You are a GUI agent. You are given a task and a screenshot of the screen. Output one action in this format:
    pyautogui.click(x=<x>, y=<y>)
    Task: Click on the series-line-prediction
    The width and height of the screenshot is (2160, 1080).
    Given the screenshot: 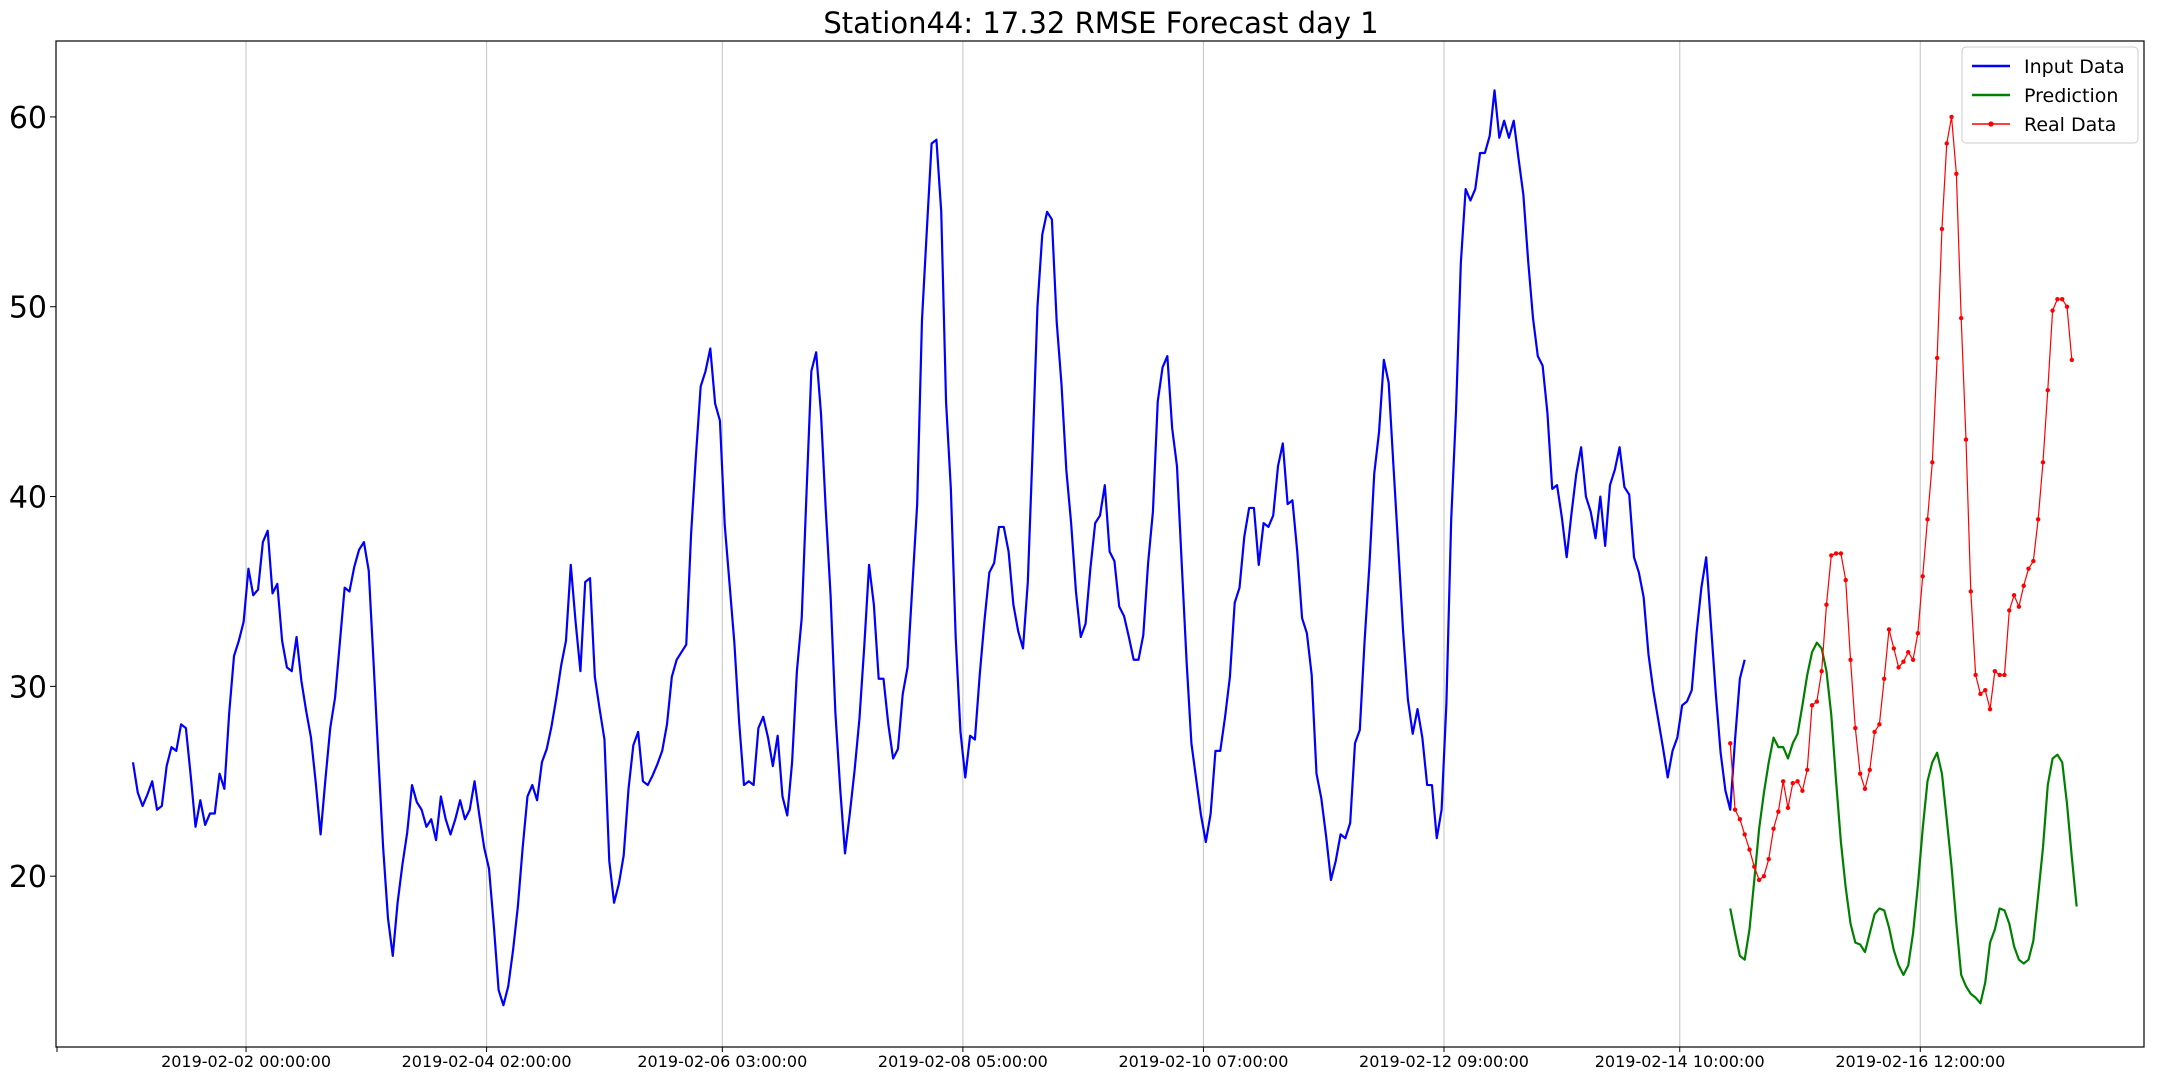 What is the action you would take?
    pyautogui.click(x=1903, y=823)
    